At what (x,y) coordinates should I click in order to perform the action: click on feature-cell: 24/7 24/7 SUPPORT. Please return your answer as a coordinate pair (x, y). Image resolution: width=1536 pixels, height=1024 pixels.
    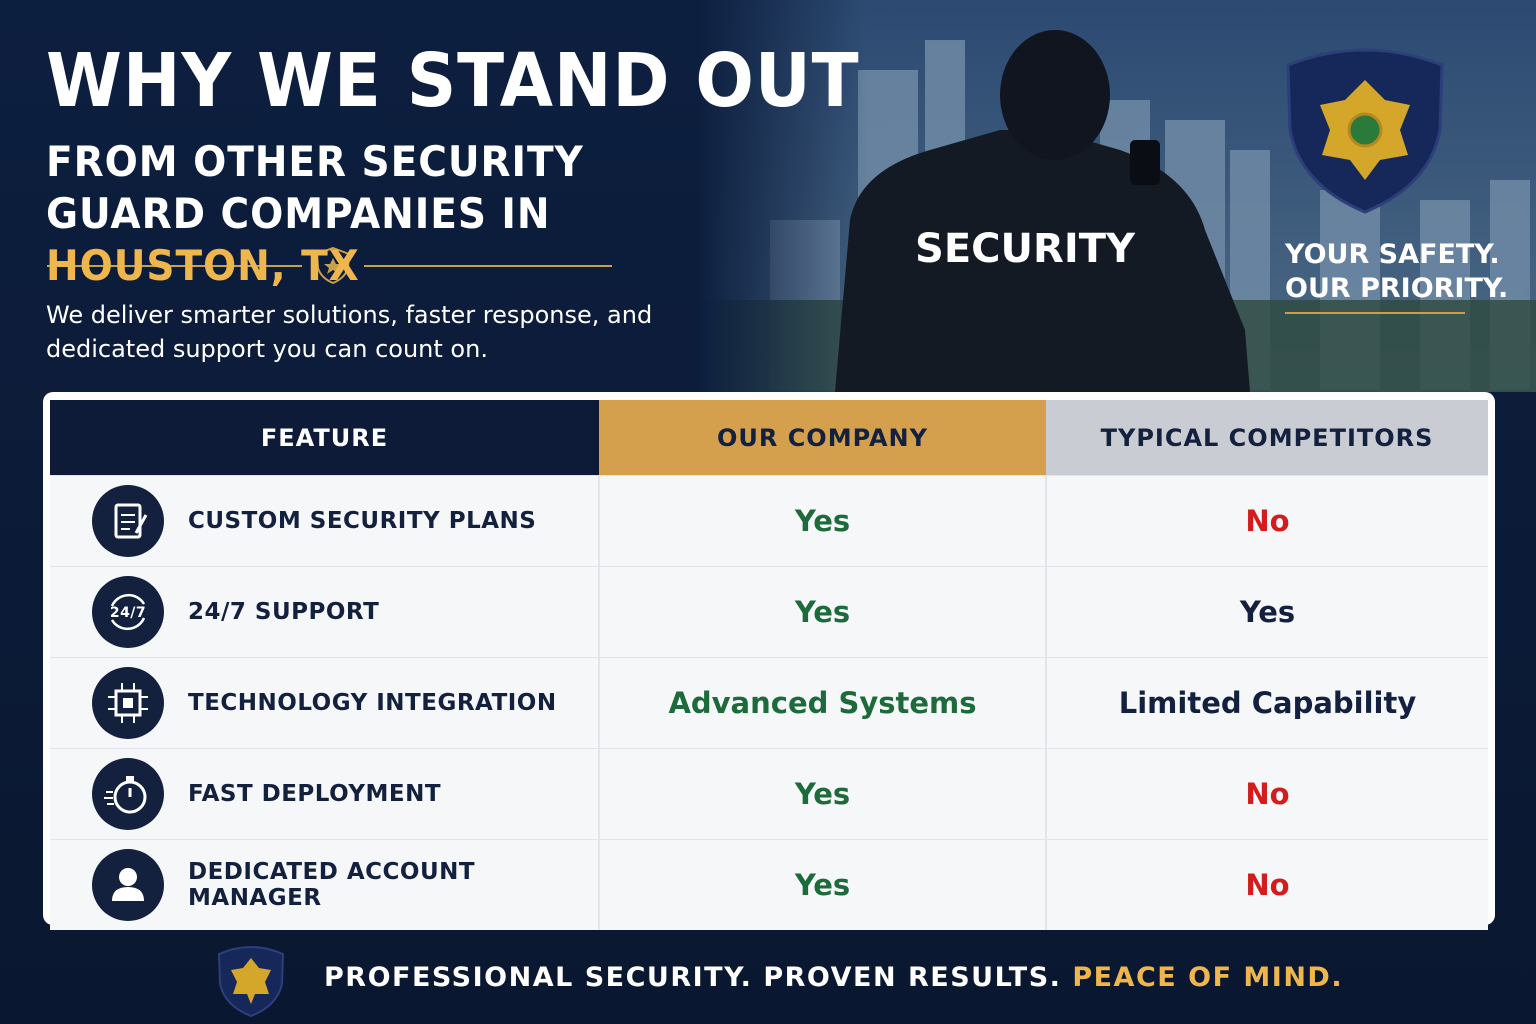
    Looking at the image, I should click on (324, 612).